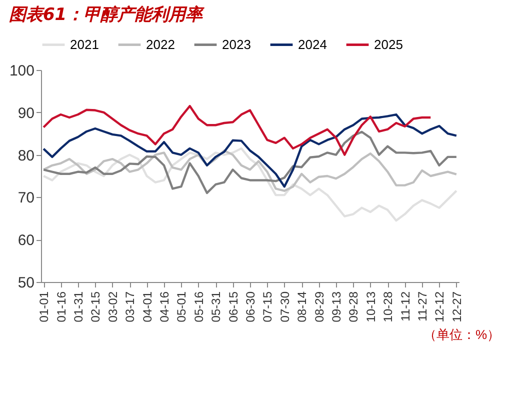 This screenshot has height=414, width=518. What do you see at coordinates (130, 306) in the screenshot?
I see `x-tick-label: 03-17` at bounding box center [130, 306].